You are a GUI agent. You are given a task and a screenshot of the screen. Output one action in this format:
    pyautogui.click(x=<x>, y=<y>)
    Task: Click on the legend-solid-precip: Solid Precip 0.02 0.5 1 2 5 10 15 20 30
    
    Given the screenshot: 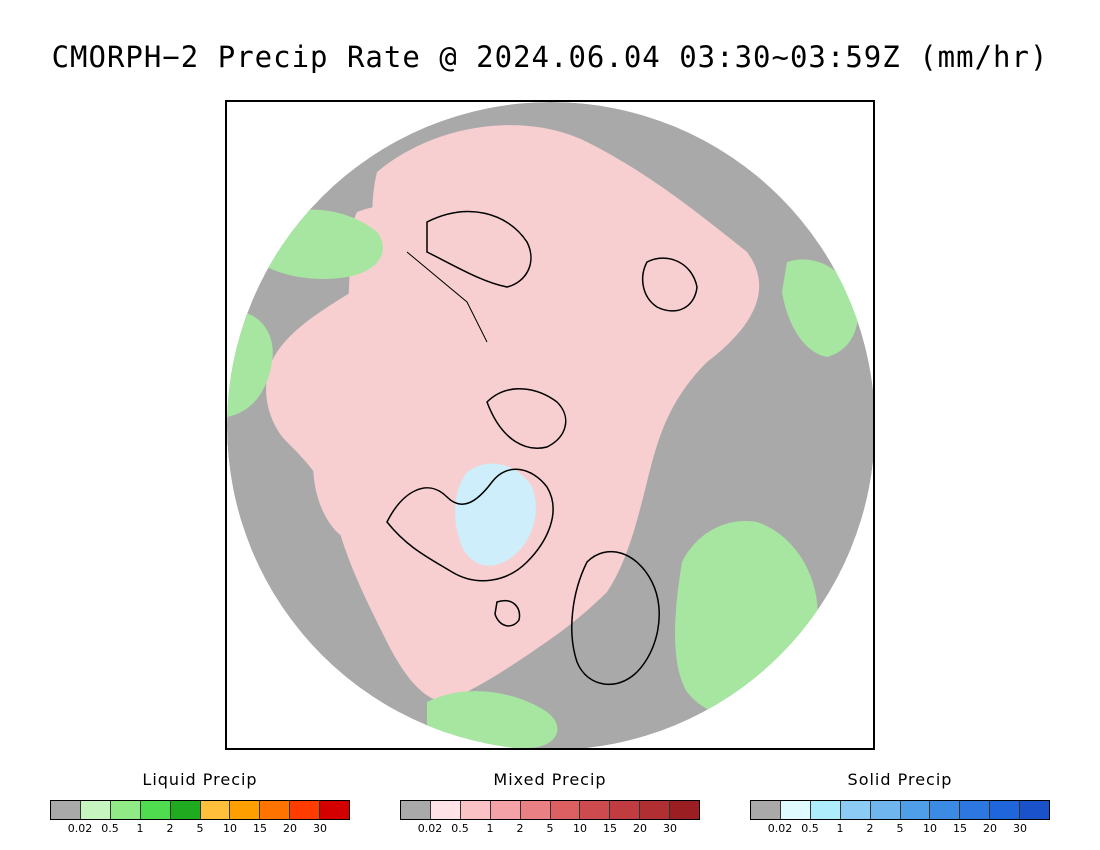 What is the action you would take?
    pyautogui.click(x=900, y=805)
    